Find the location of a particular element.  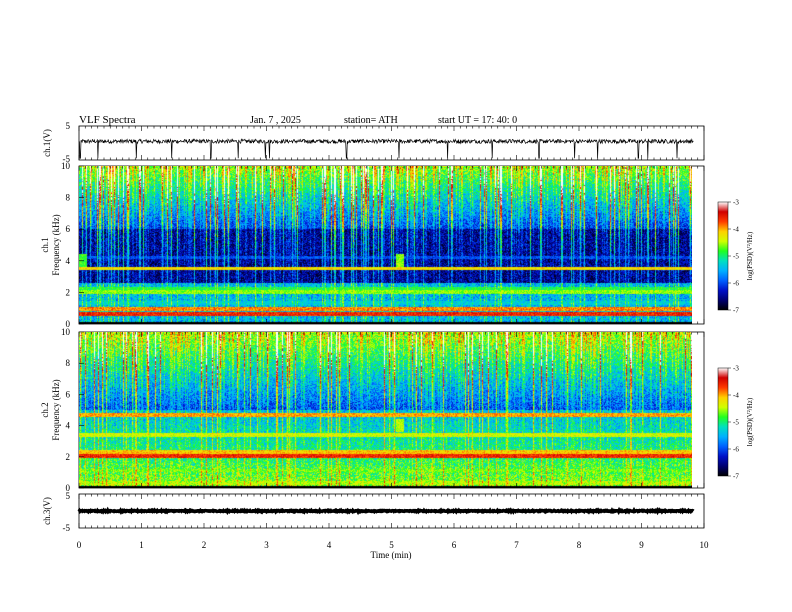

x-axis-tick-labels: 0 1 2 3 4 5 6 7 8 9 10 is located at coordinates (393, 545).